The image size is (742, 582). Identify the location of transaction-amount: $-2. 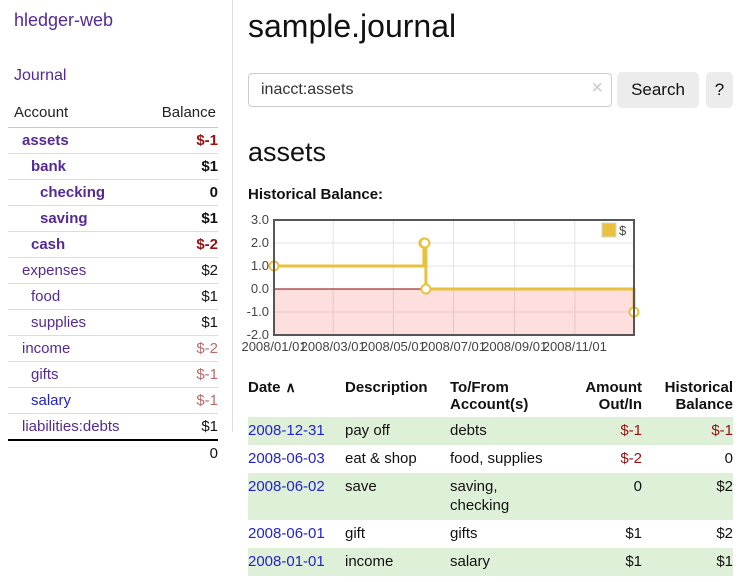
(631, 458).